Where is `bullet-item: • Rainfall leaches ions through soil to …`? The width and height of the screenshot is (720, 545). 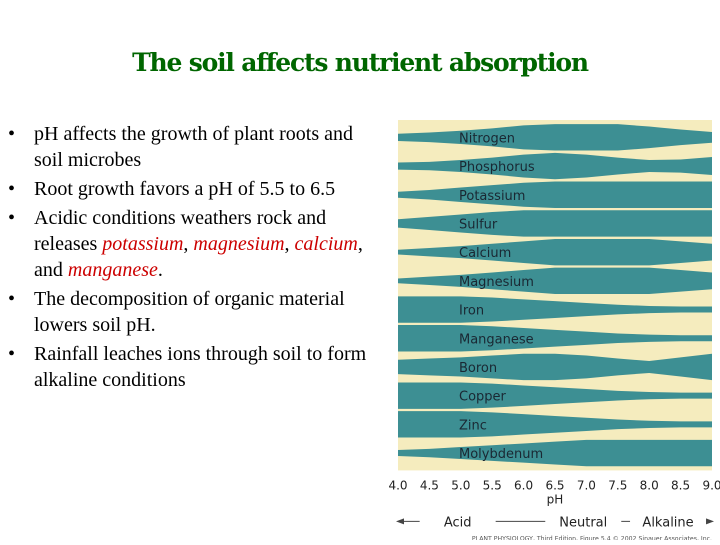 bullet-item: • Rainfall leaches ions through soil to … is located at coordinates (195, 367).